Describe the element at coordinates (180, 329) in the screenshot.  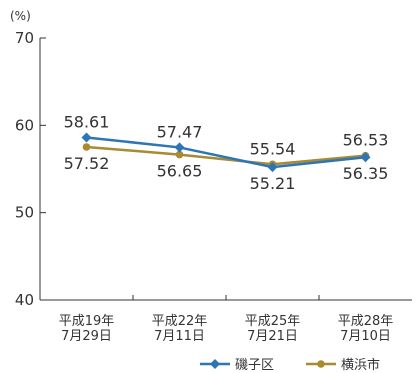
I see `x-tick-label: 平成22年 7月11日` at that location.